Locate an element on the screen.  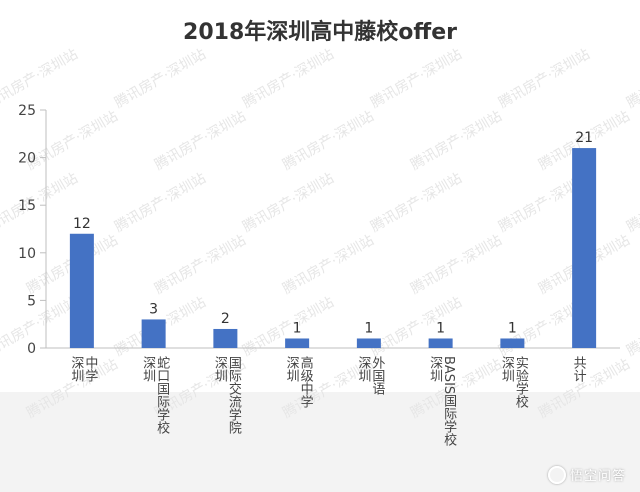
brand-watermark: 悟空问答 is located at coordinates (586, 474).